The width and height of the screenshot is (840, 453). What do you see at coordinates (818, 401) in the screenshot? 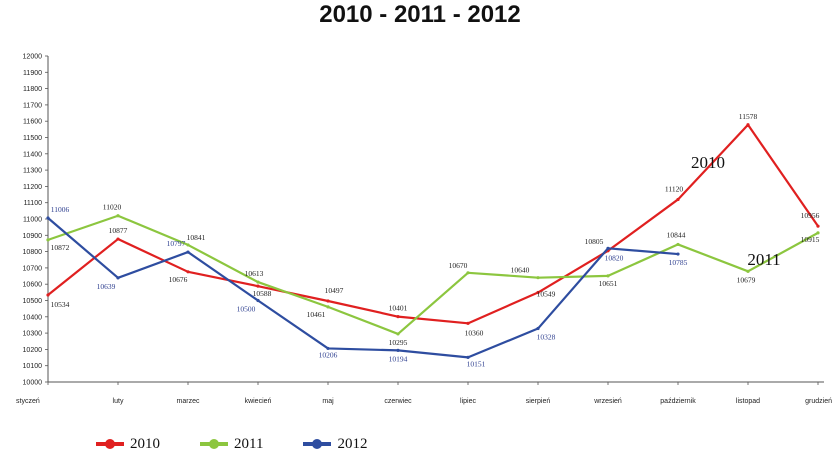
I see `x-tick-label: grudzień` at bounding box center [818, 401].